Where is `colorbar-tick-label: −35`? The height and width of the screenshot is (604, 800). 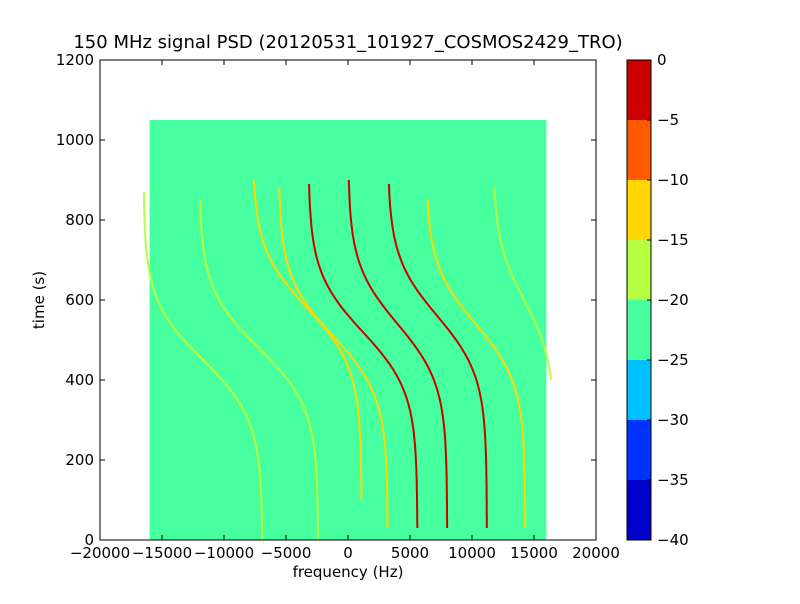 colorbar-tick-label: −35 is located at coordinates (673, 480).